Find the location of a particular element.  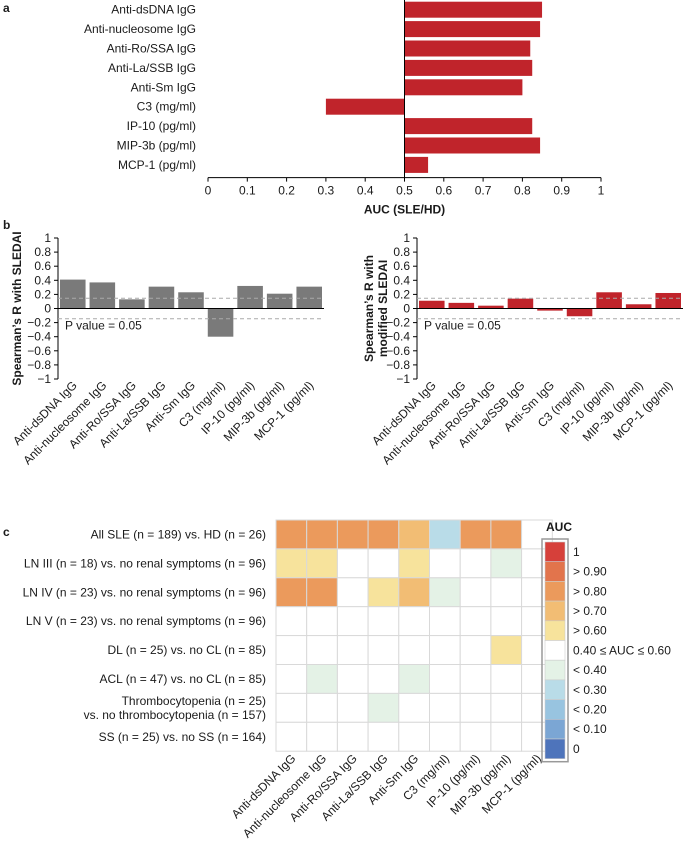

row-label: DL (n = 25) vs. no CL (n = 85) is located at coordinates (186, 650).